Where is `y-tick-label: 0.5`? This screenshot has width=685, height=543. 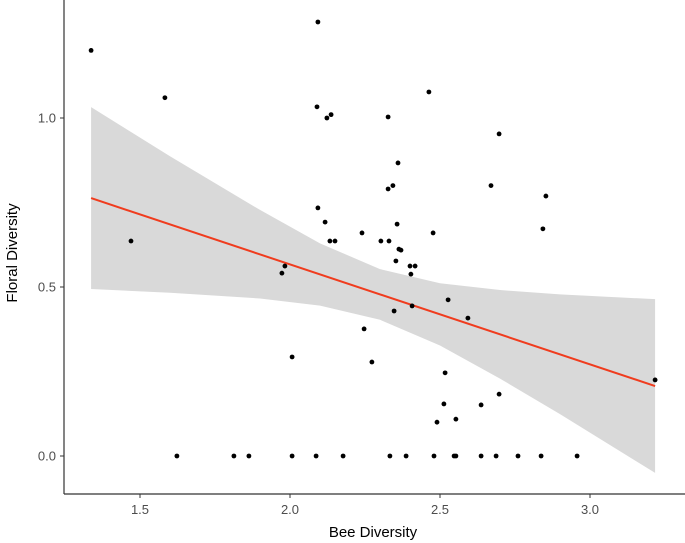 y-tick-label: 0.5 is located at coordinates (47, 287).